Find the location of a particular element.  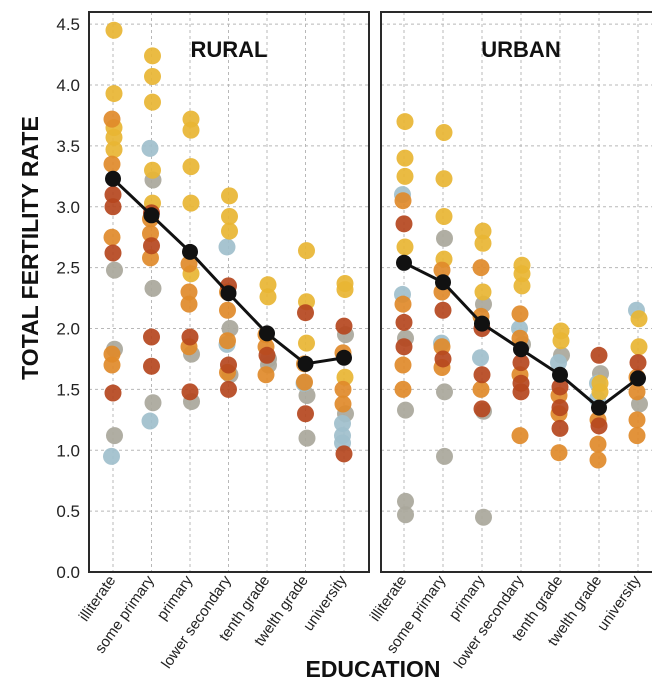

panel-title: URBAN is located at coordinates (520, 49).